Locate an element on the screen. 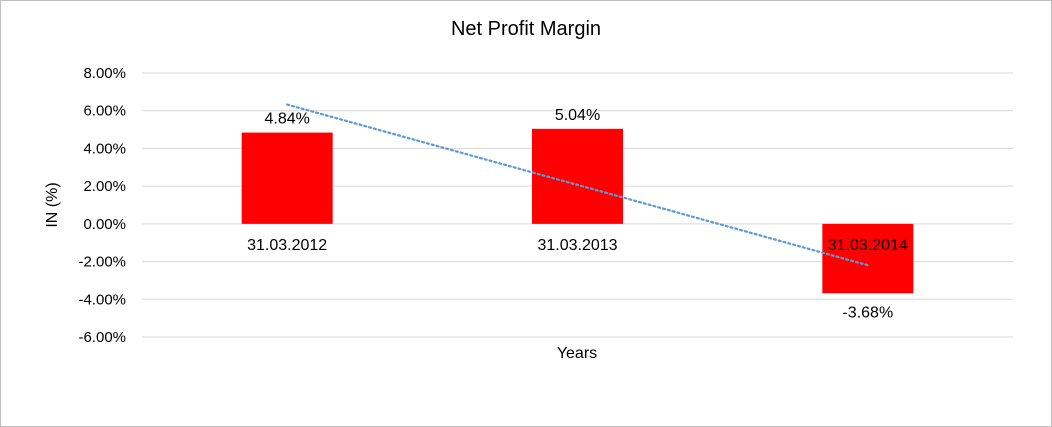 This screenshot has width=1052, height=427. y-tick-label: -2.00% is located at coordinates (102, 262).